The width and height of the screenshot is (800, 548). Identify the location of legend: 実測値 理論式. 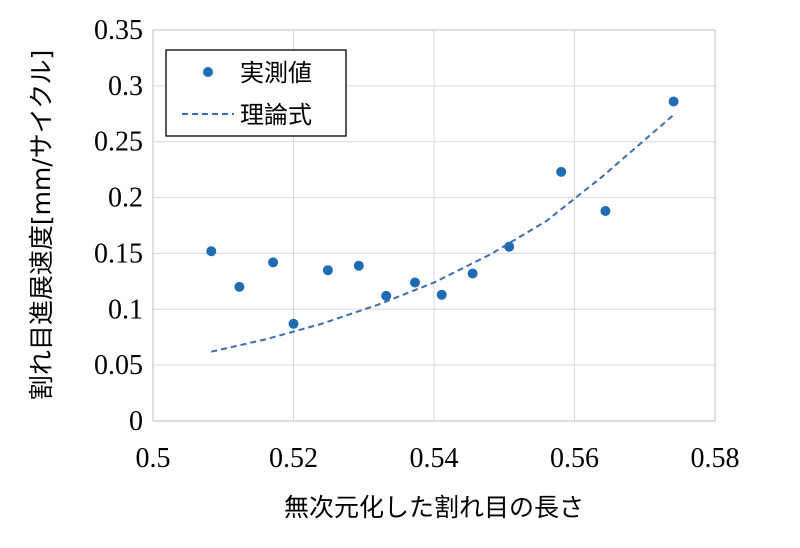
(256, 93).